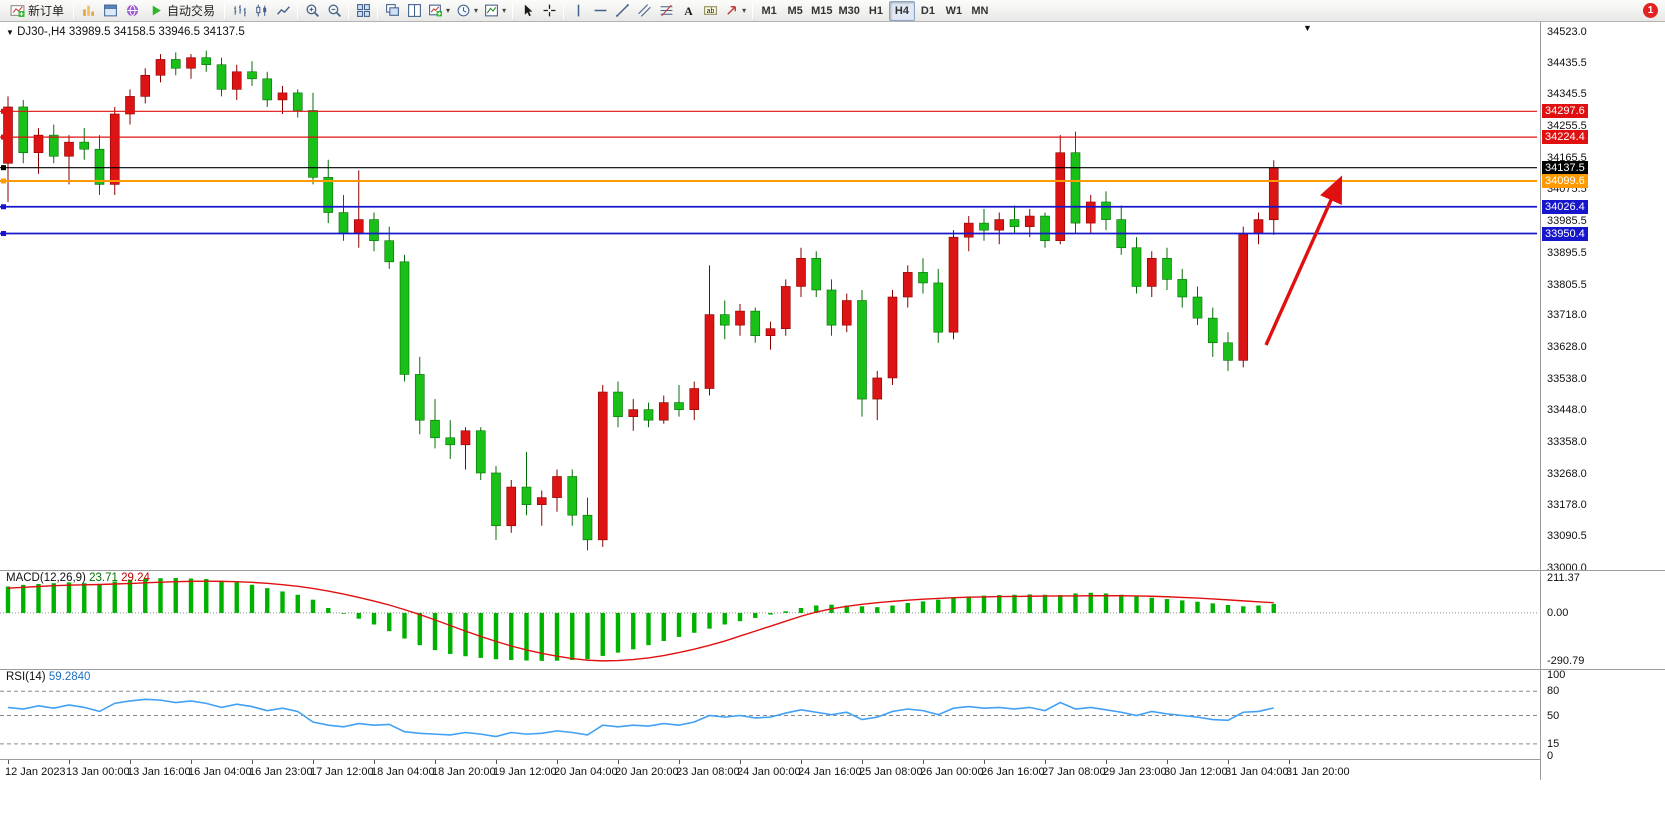 This screenshot has width=1665, height=832. I want to click on timeframe-button-h1: H1, so click(876, 11).